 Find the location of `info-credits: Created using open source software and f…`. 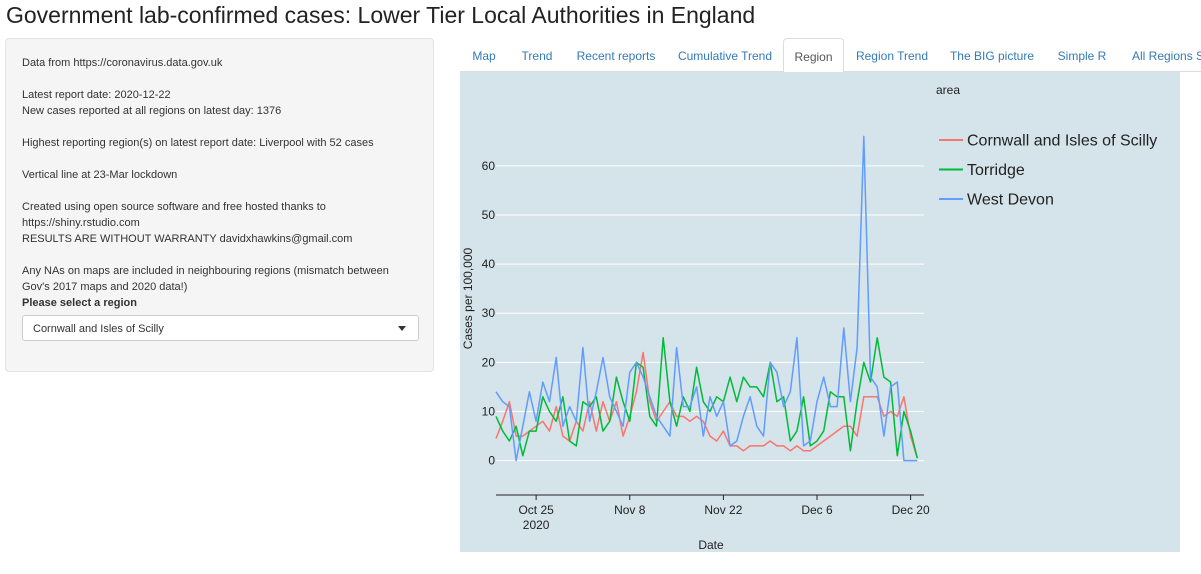

info-credits: Created using open source software and f… is located at coordinates (174, 207).